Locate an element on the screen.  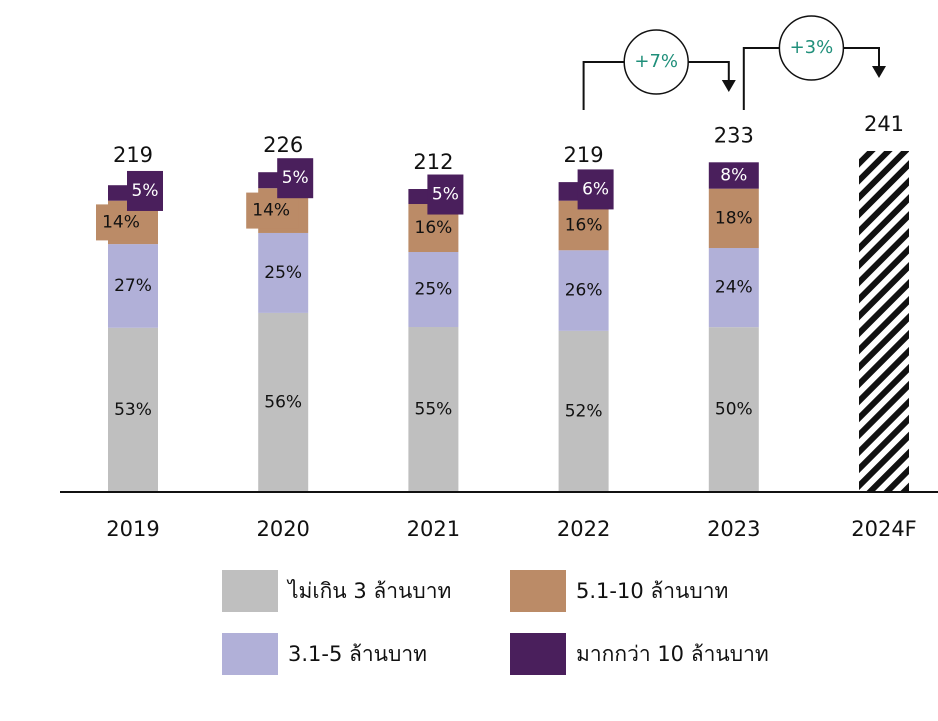
segment-label: 26% is located at coordinates (584, 291).